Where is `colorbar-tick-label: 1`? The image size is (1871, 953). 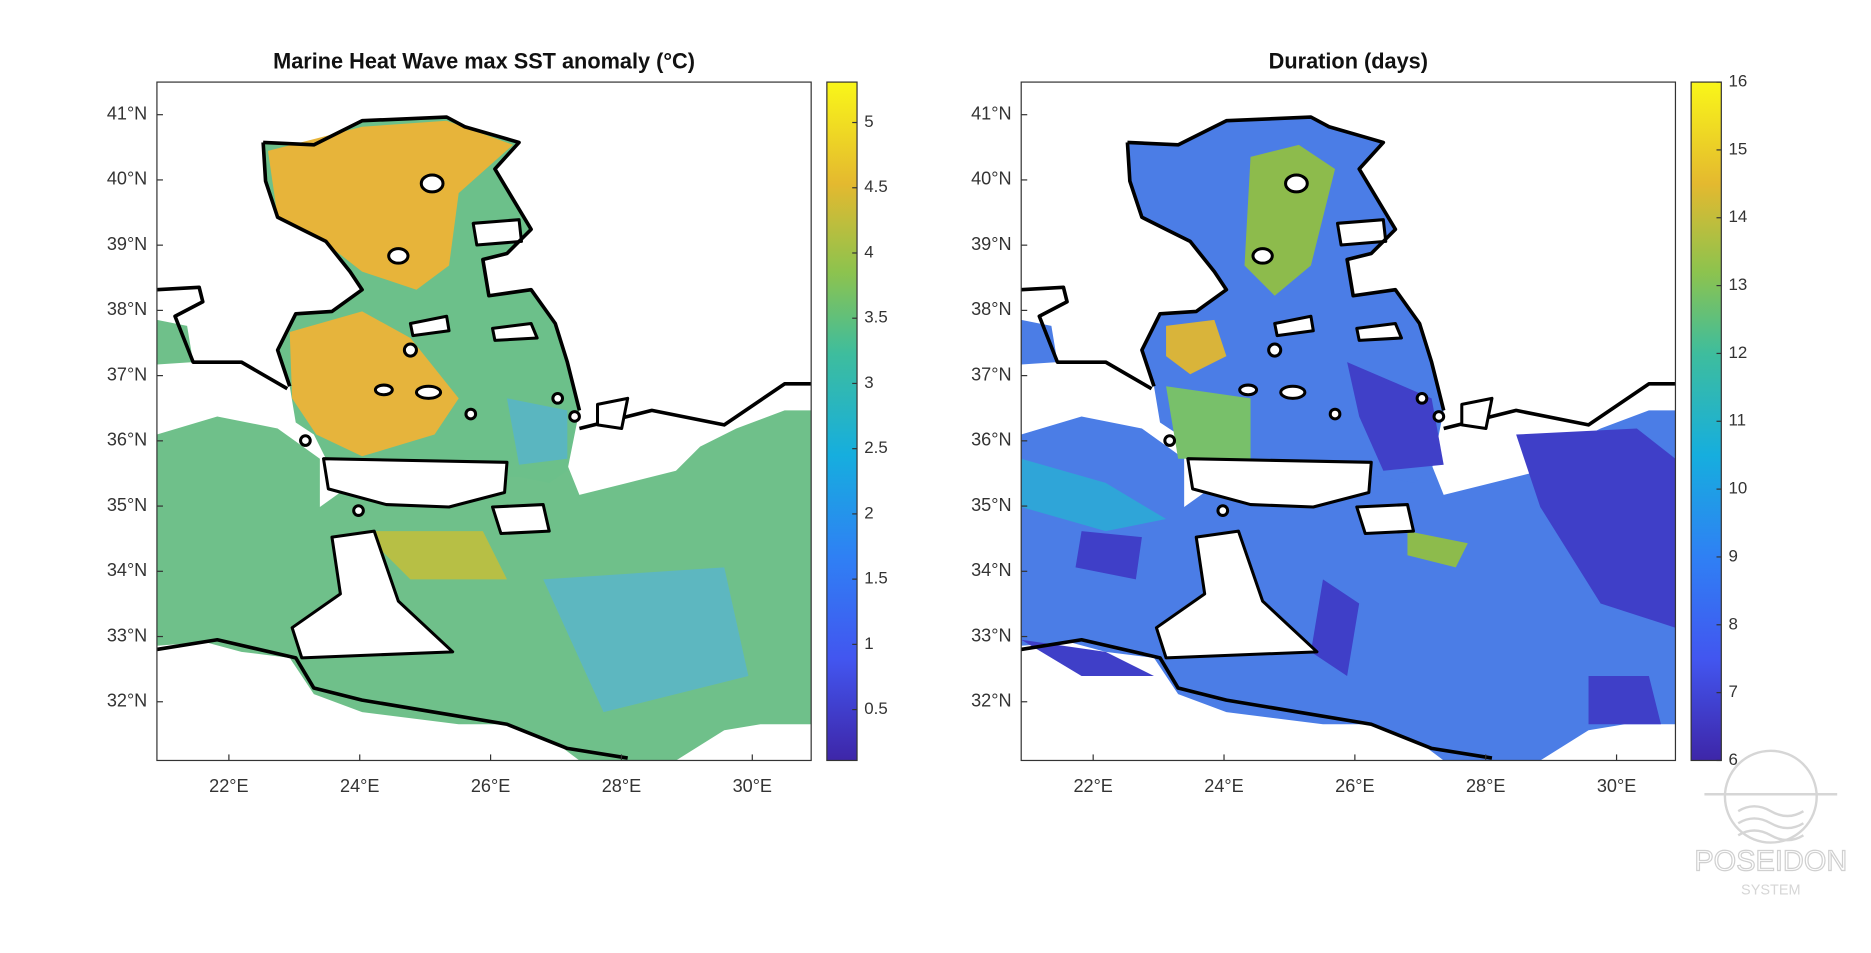 colorbar-tick-label: 1 is located at coordinates (868, 643).